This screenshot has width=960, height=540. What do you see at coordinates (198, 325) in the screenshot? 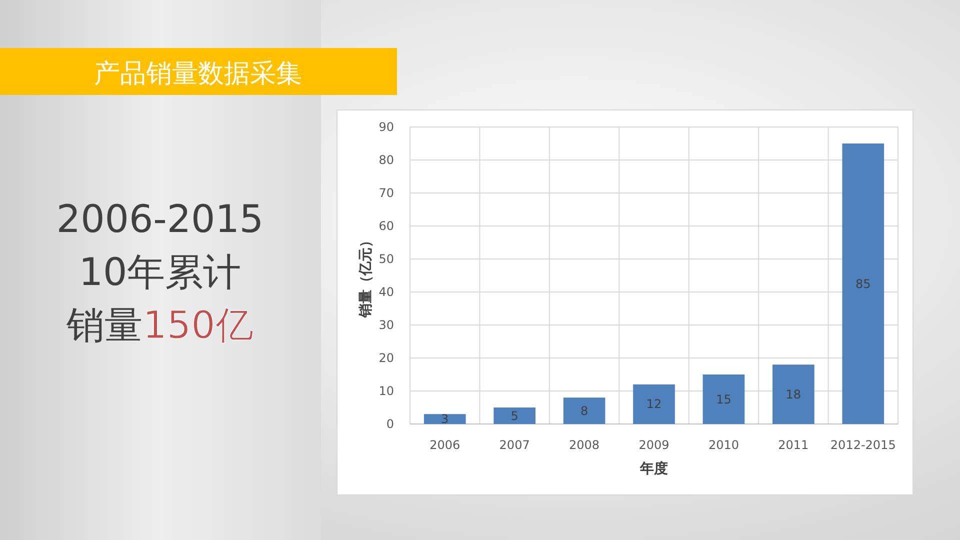
I see `text: 150亿` at bounding box center [198, 325].